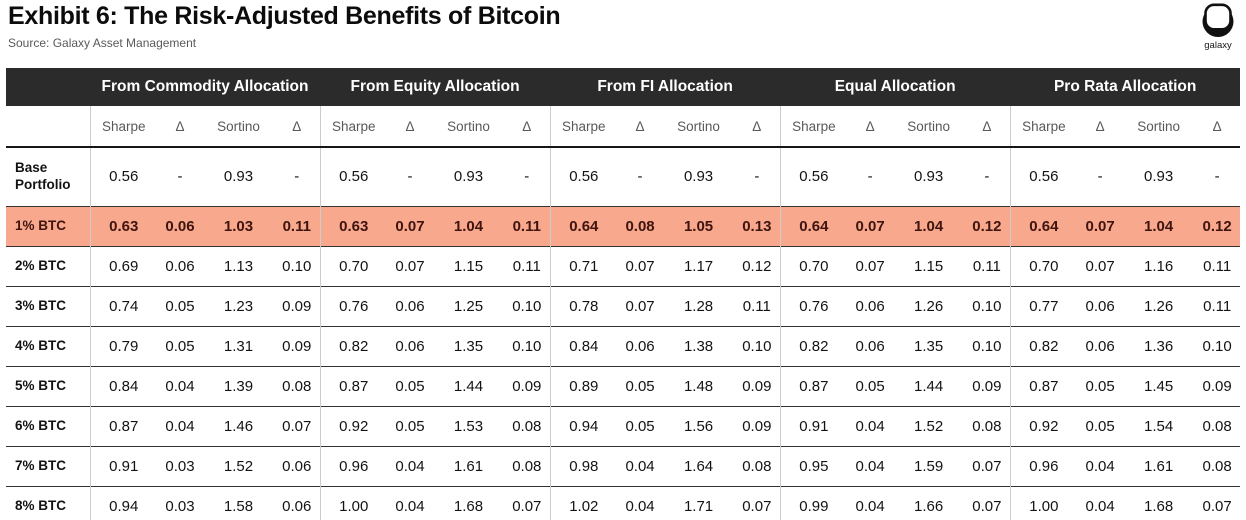 This screenshot has height=520, width=1246. Describe the element at coordinates (583, 465) in the screenshot. I see `data-cell: 0.98` at that location.